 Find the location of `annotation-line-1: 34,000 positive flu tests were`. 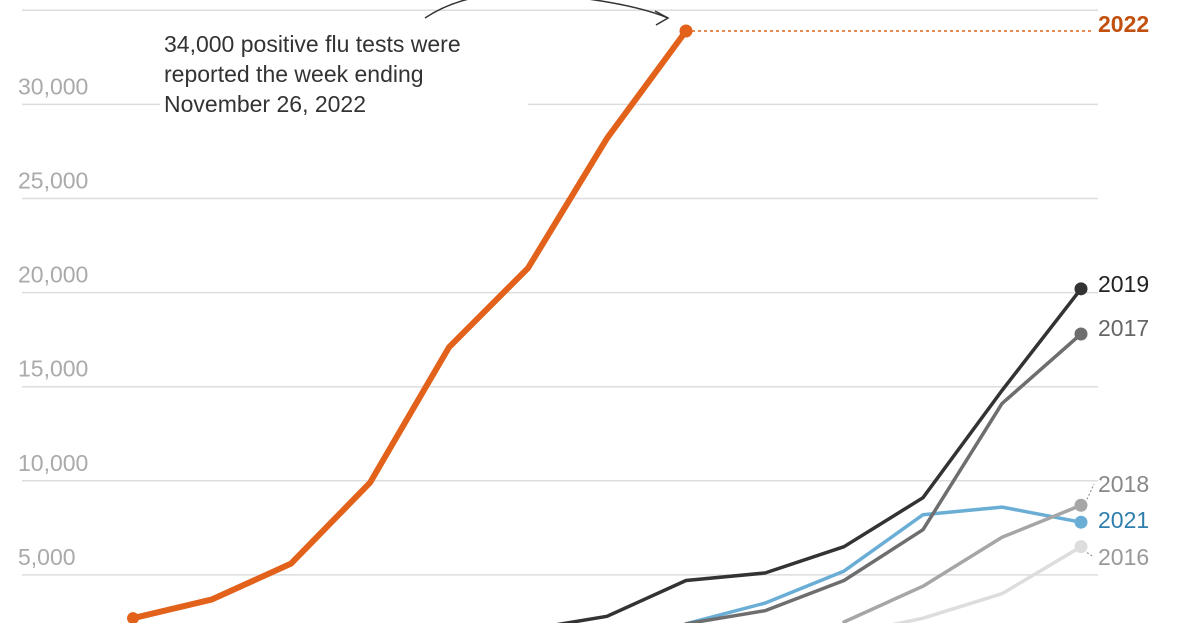

annotation-line-1: 34,000 positive flu tests were is located at coordinates (312, 44).